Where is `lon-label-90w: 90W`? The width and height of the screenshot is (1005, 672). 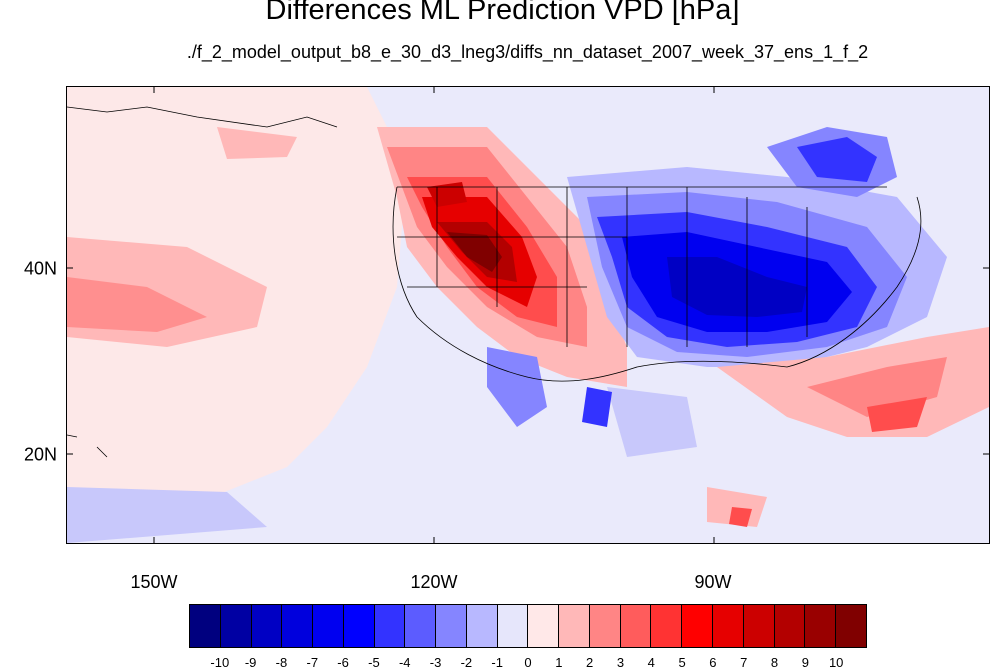 lon-label-90w: 90W is located at coordinates (713, 582).